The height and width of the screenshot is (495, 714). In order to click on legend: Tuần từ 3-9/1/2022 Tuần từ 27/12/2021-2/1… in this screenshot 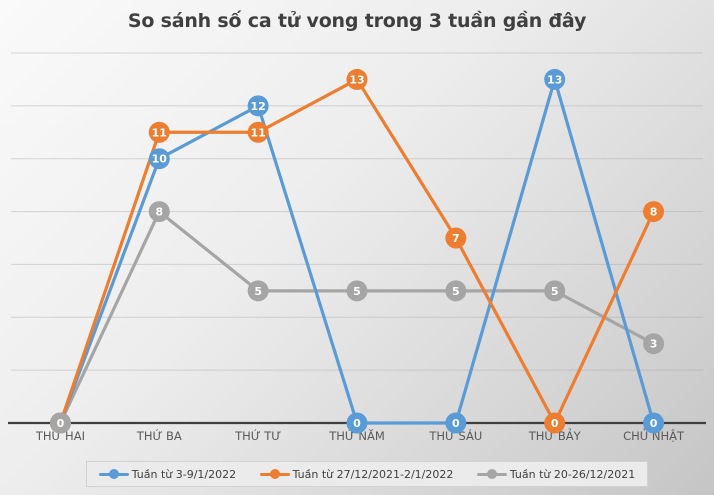, I will do `click(367, 474)`.